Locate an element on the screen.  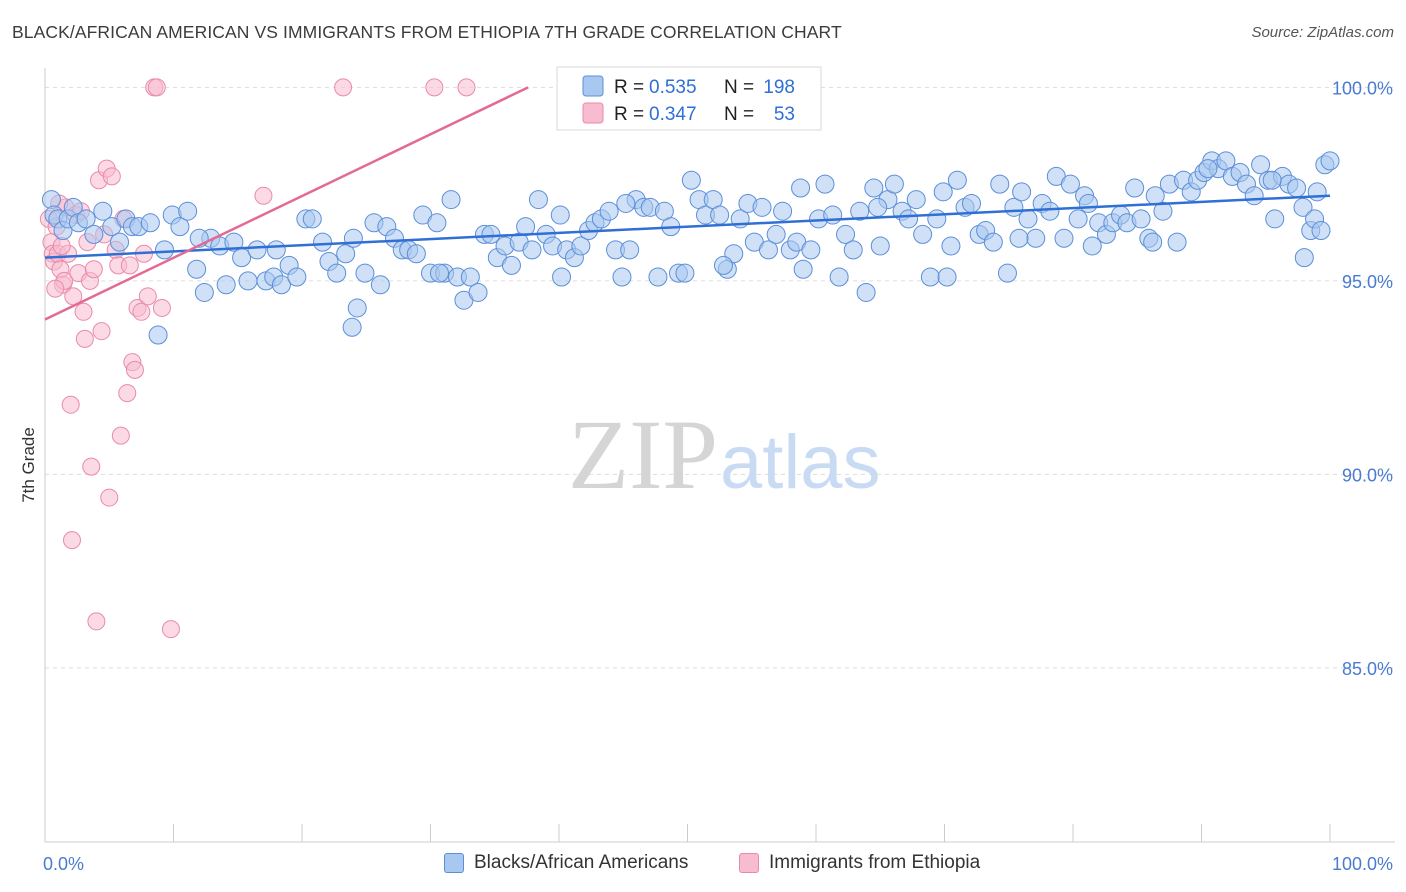
legend-swatch-ethiopia is located at coordinates (593, 113).